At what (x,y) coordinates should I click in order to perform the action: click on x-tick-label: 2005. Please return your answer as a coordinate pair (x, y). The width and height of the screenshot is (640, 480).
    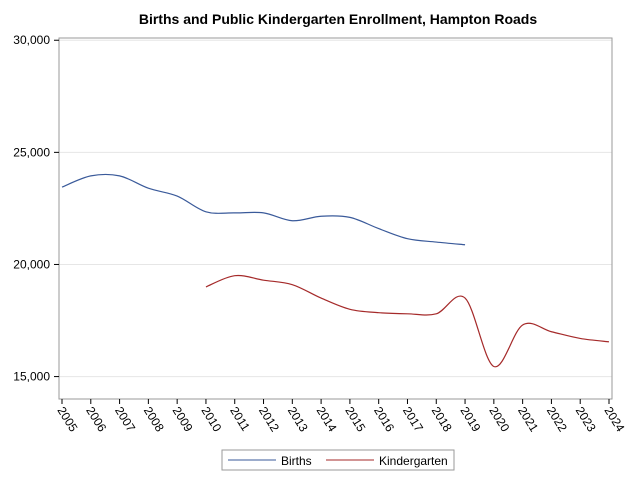
    Looking at the image, I should click on (67, 419).